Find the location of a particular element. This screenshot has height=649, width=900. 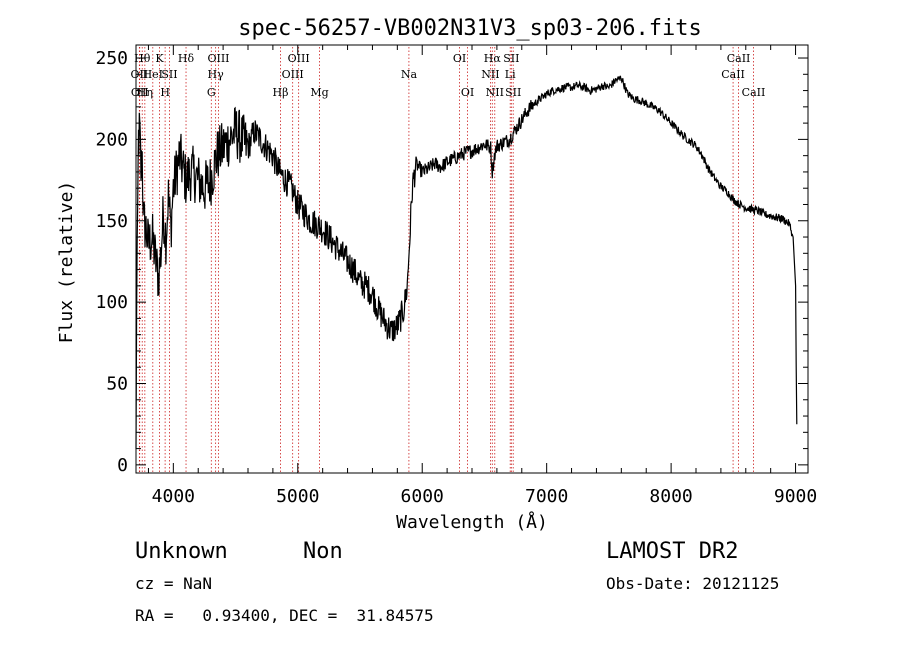

y-tick-label: 0 is located at coordinates (122, 465).